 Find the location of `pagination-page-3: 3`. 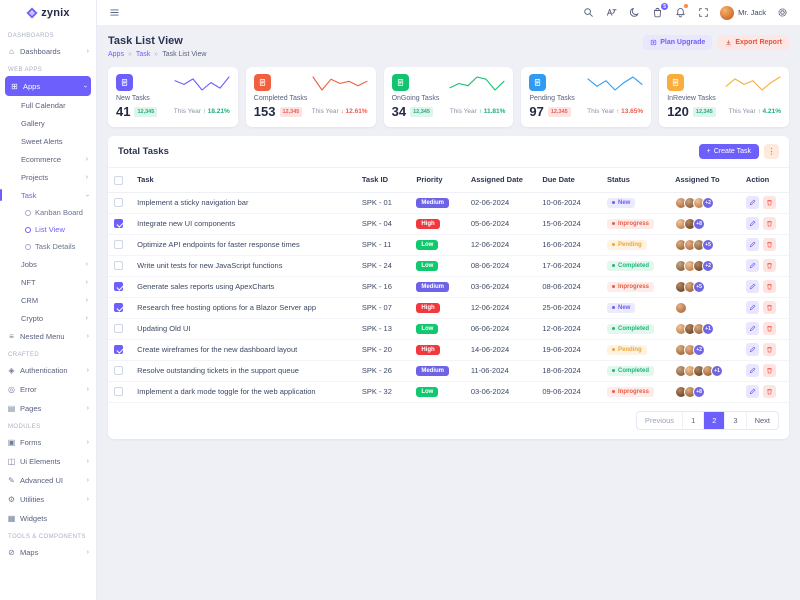

pagination-page-3: 3 is located at coordinates (734, 420).